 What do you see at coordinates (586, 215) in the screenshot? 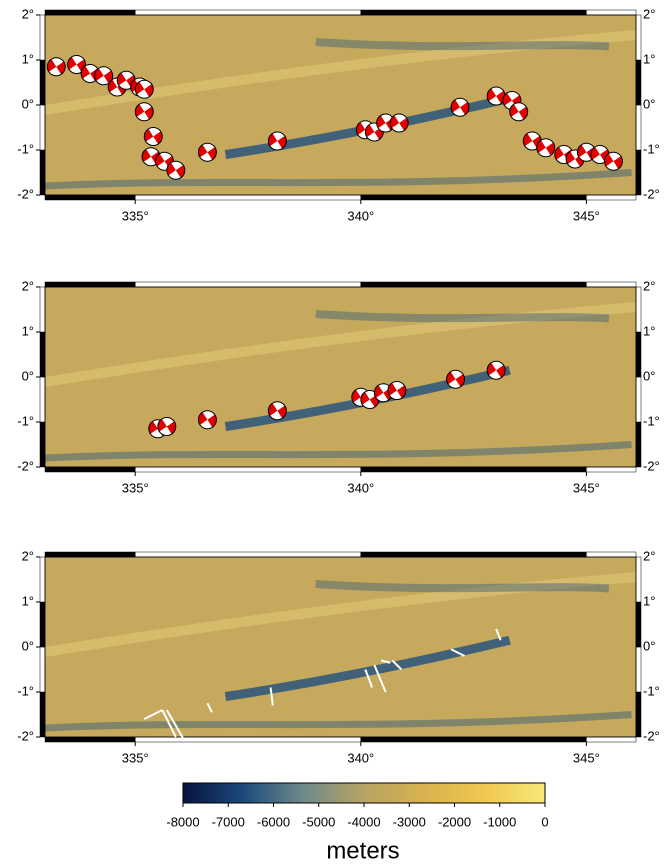
I see `x-tick-label: 345°` at bounding box center [586, 215].